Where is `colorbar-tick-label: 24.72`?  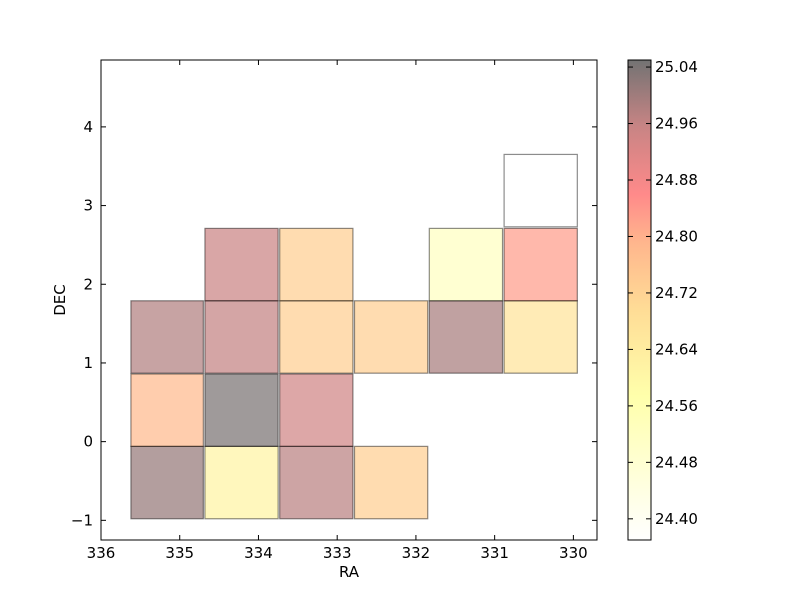
colorbar-tick-label: 24.72 is located at coordinates (676, 293).